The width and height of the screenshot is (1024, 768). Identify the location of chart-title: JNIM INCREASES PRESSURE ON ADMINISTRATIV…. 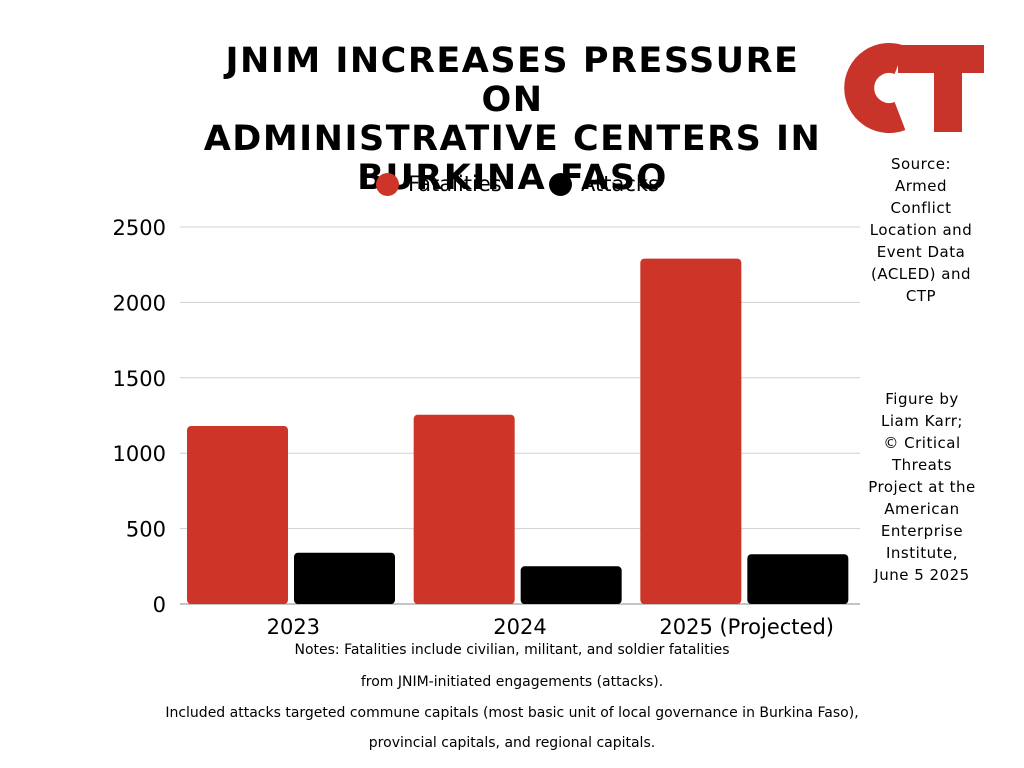
(512, 120).